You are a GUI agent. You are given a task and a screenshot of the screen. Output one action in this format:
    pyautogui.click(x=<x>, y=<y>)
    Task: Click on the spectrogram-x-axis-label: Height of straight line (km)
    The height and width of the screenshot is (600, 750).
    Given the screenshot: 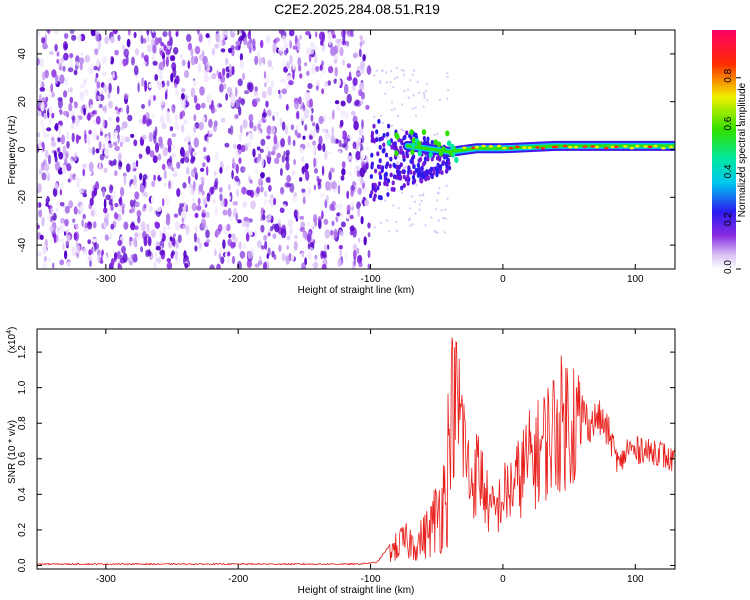 What is the action you would take?
    pyautogui.click(x=356, y=290)
    